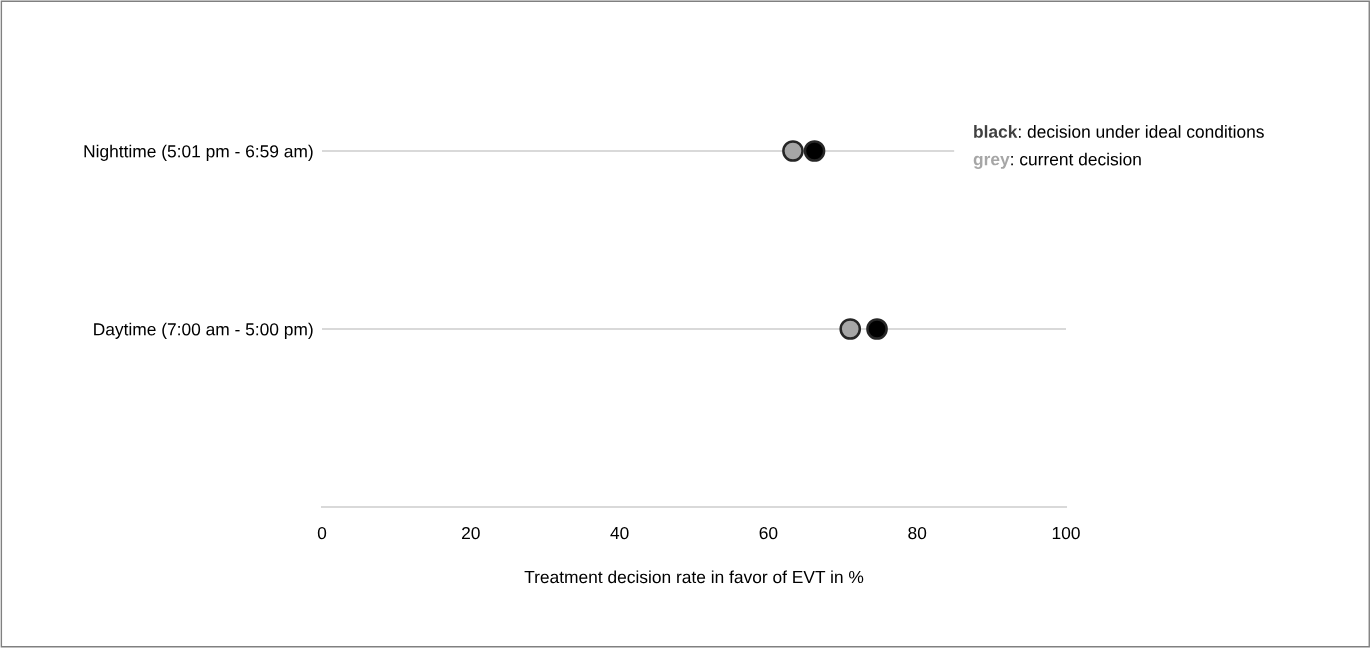 This screenshot has width=1372, height=648. Describe the element at coordinates (1066, 533) in the screenshot. I see `x-tick-label: 100` at that location.